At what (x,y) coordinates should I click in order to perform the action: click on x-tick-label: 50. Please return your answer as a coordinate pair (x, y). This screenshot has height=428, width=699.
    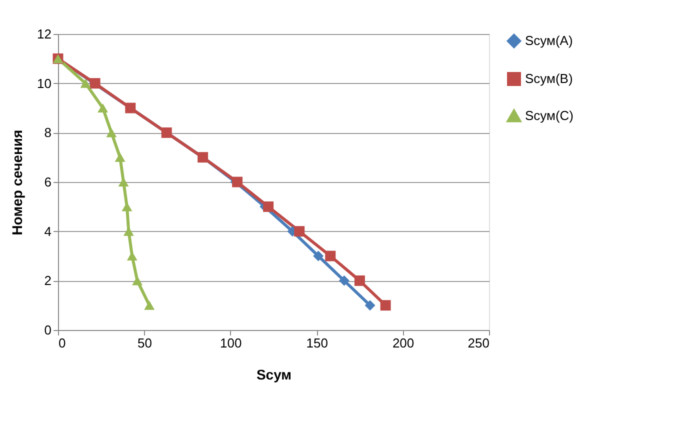
    Looking at the image, I should click on (144, 343).